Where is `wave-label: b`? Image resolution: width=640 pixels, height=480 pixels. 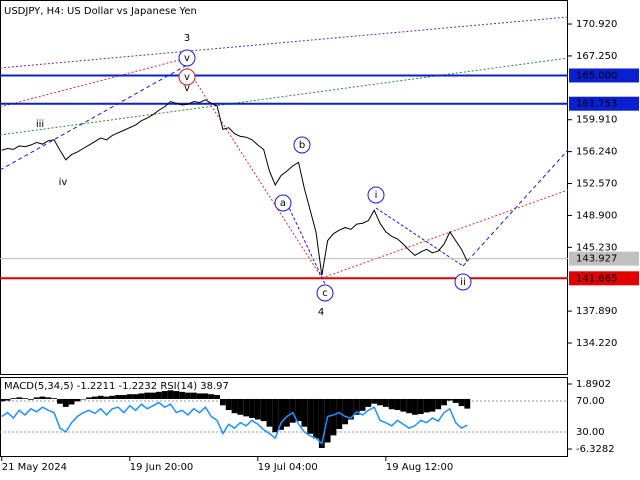
wave-label: b is located at coordinates (302, 145).